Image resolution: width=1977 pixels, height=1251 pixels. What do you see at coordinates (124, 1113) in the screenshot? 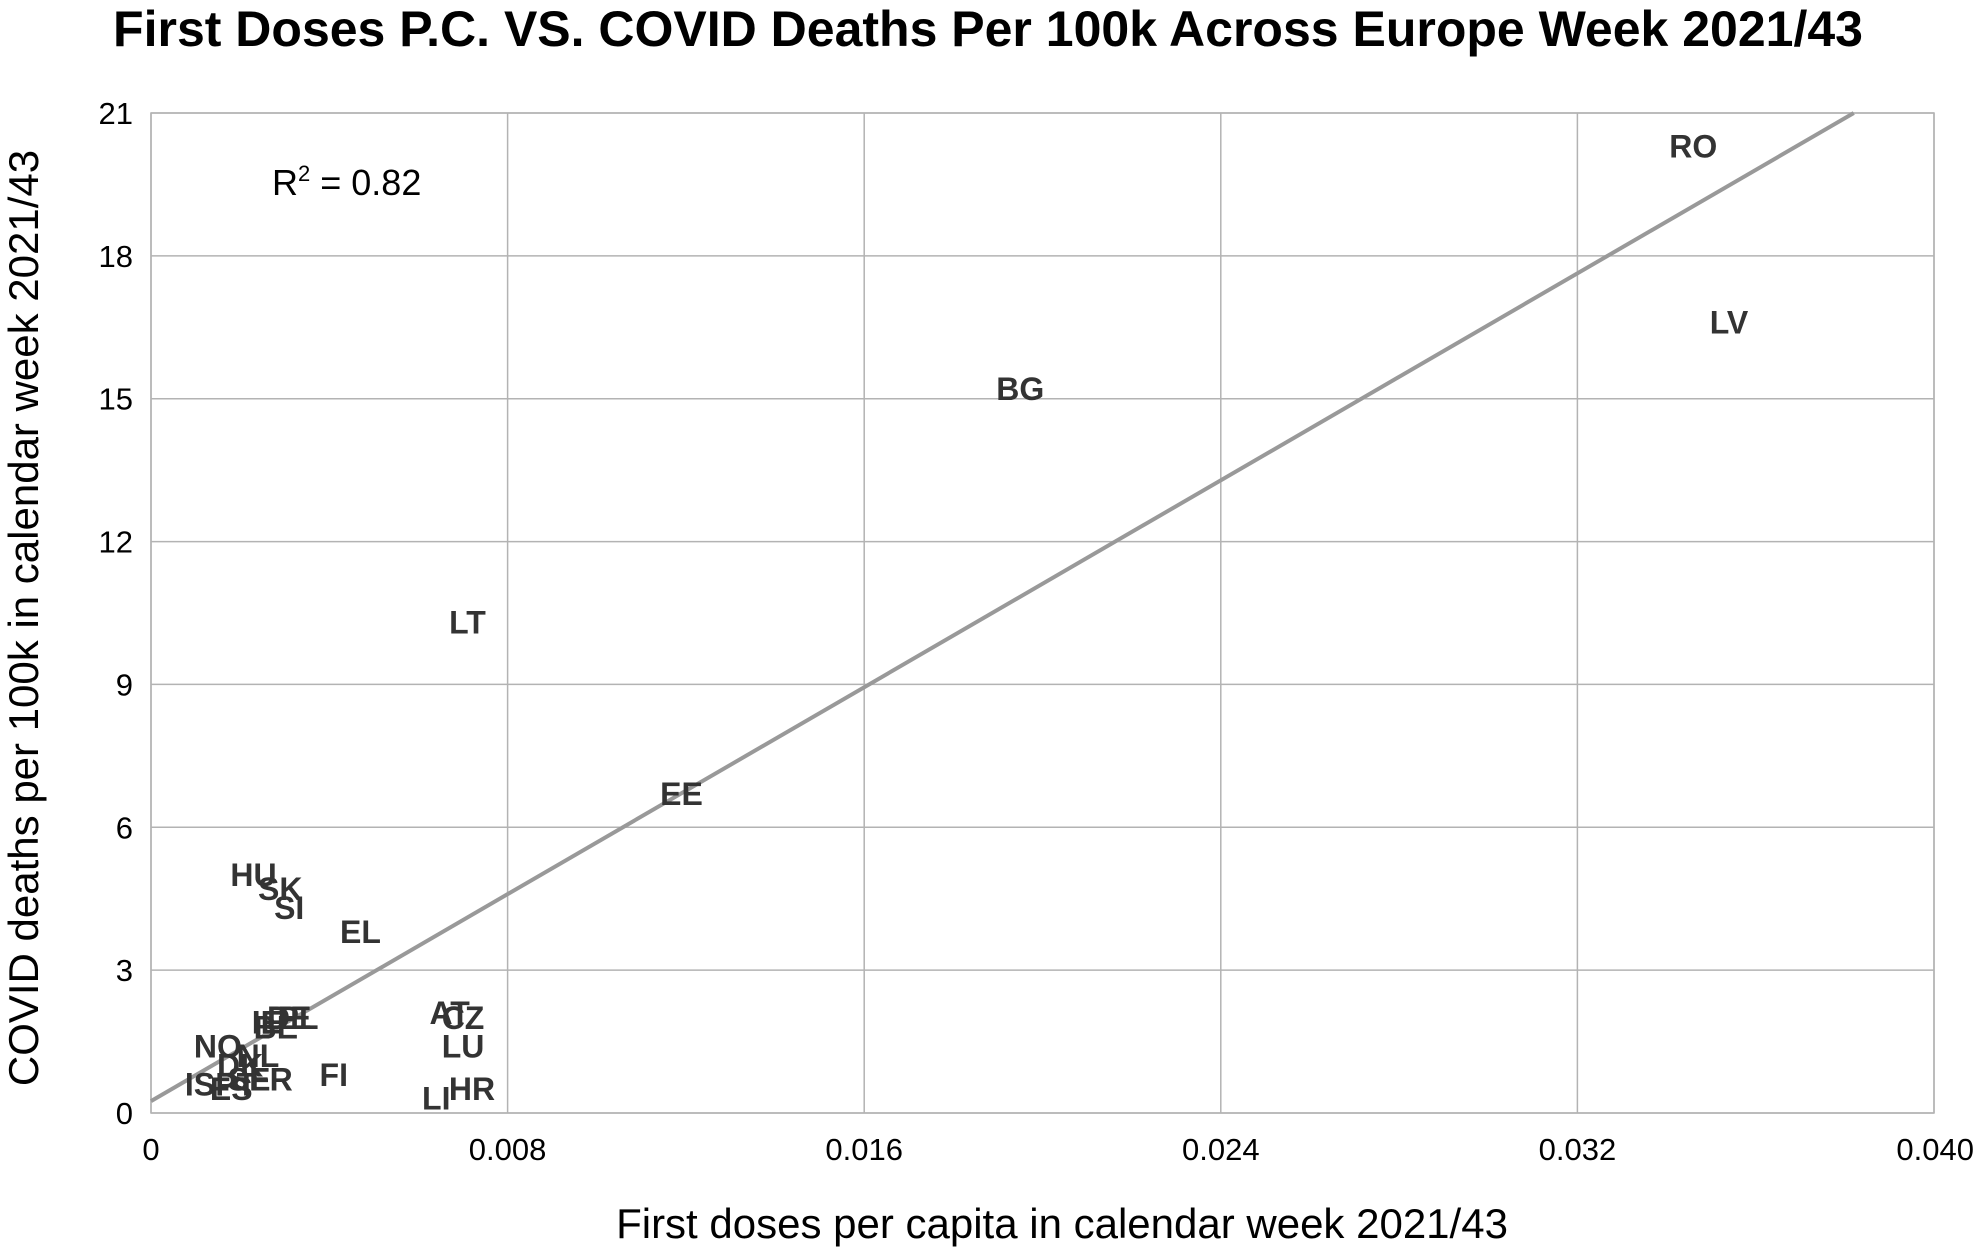
I see `y-tick-label: 0` at bounding box center [124, 1113].